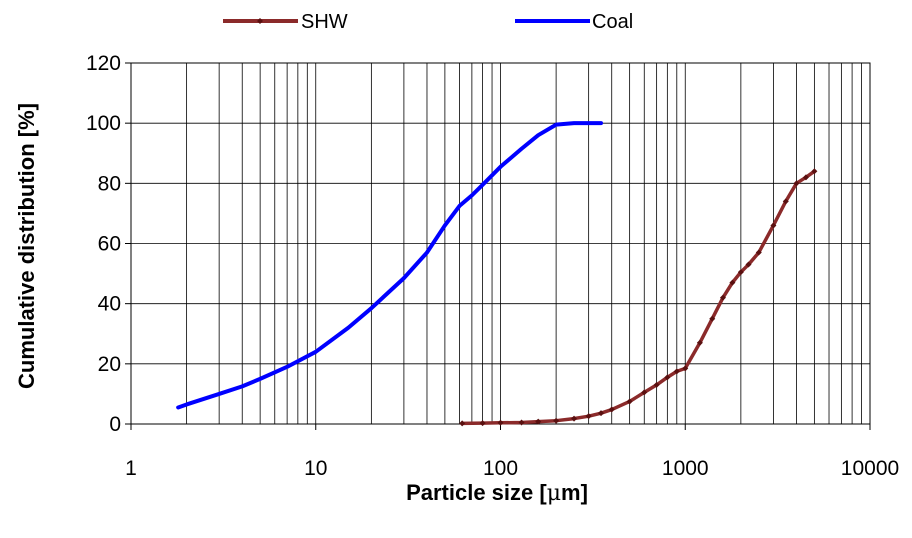 Image resolution: width=912 pixels, height=538 pixels. Describe the element at coordinates (512, 452) in the screenshot. I see `x-axis-ticks: 1 10 100 1000 10000` at that location.